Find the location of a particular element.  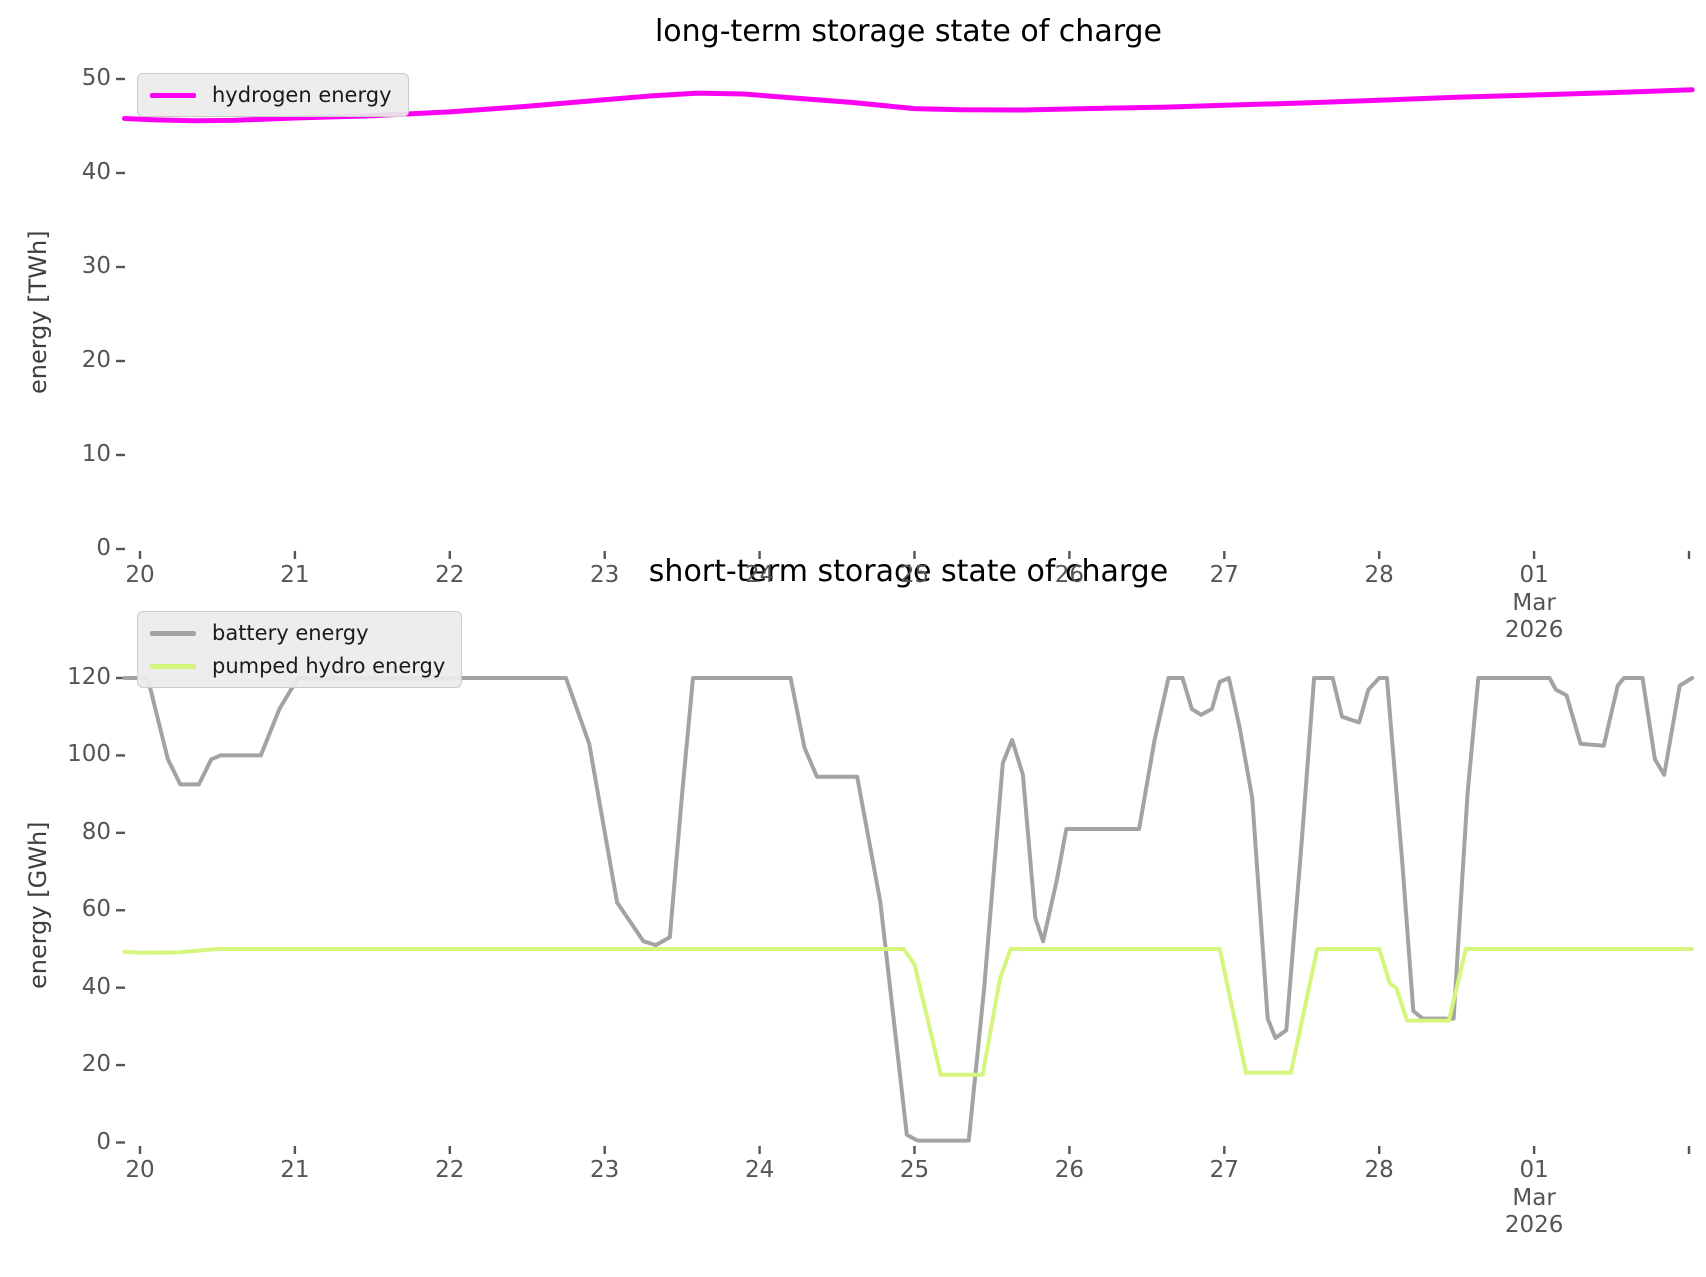

chart2-legend: battery energy pumped hydro energy is located at coordinates (300, 649).